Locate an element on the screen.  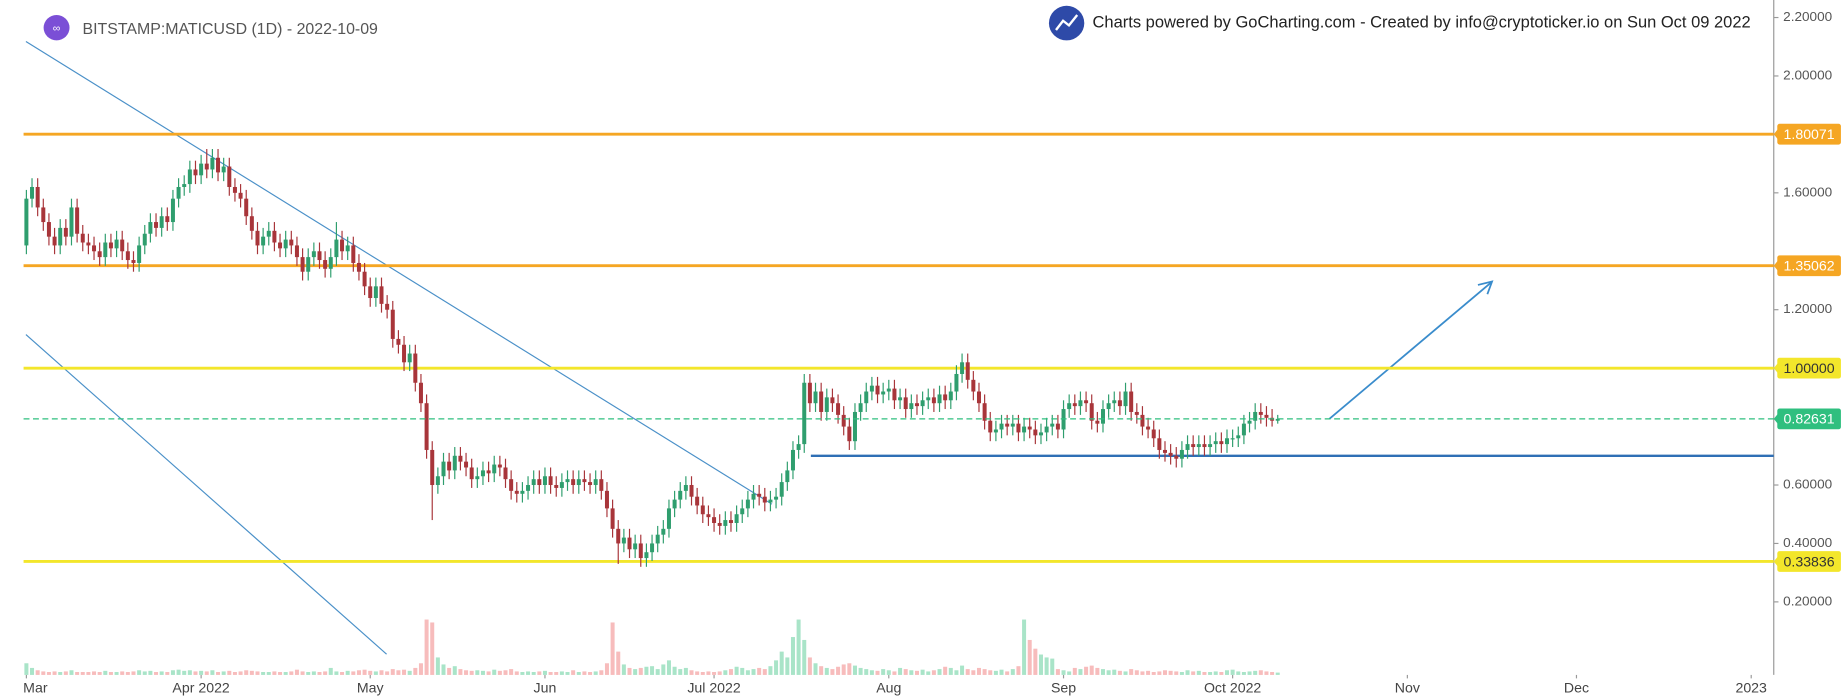
x-tick-label: Jul 2022 is located at coordinates (714, 688).